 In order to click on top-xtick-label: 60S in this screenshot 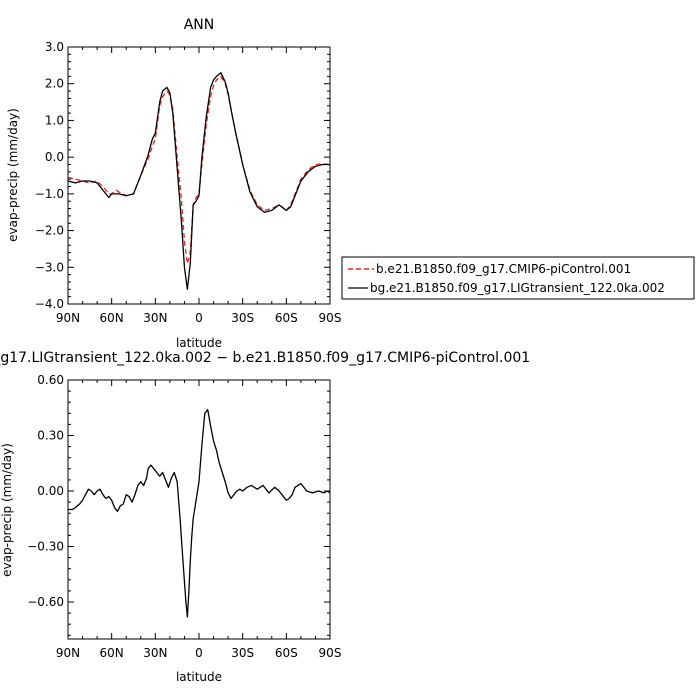, I will do `click(286, 318)`.